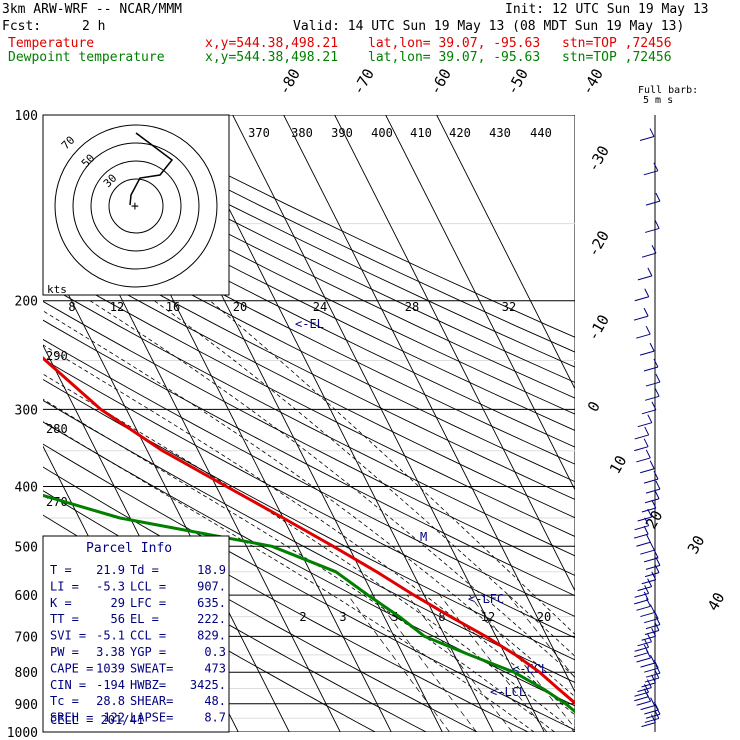 This screenshot has height=740, width=740. Describe the element at coordinates (148, 636) in the screenshot. I see `parcel-row-label-right: CCL =` at that location.